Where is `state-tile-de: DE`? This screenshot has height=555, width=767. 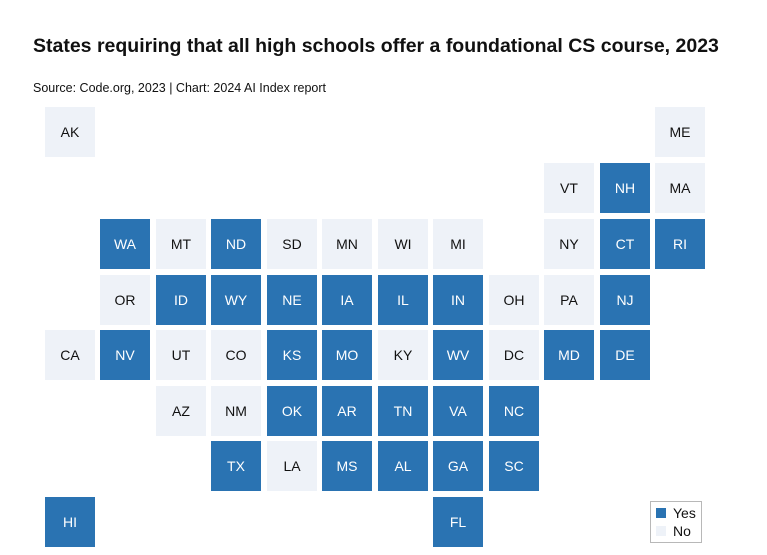 state-tile-de: DE is located at coordinates (625, 355).